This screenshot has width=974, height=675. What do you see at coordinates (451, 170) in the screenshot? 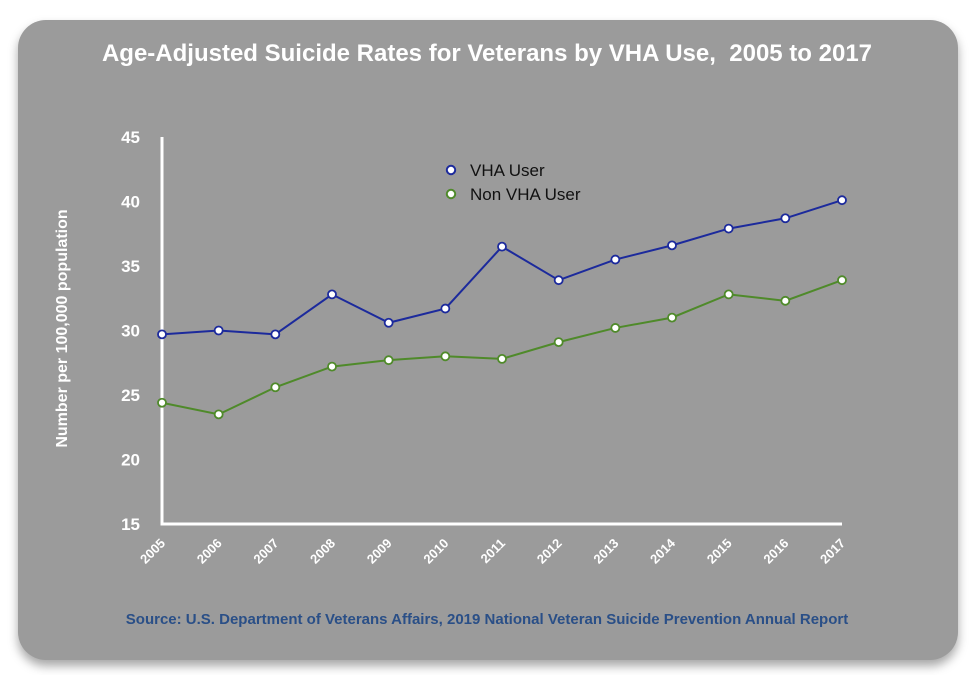
I see `legend-marker-vha-user` at bounding box center [451, 170].